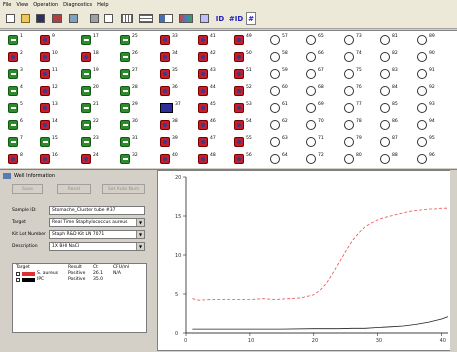  What do you see at coordinates (21, 39) in the screenshot?
I see `well-1: 1` at bounding box center [21, 39].